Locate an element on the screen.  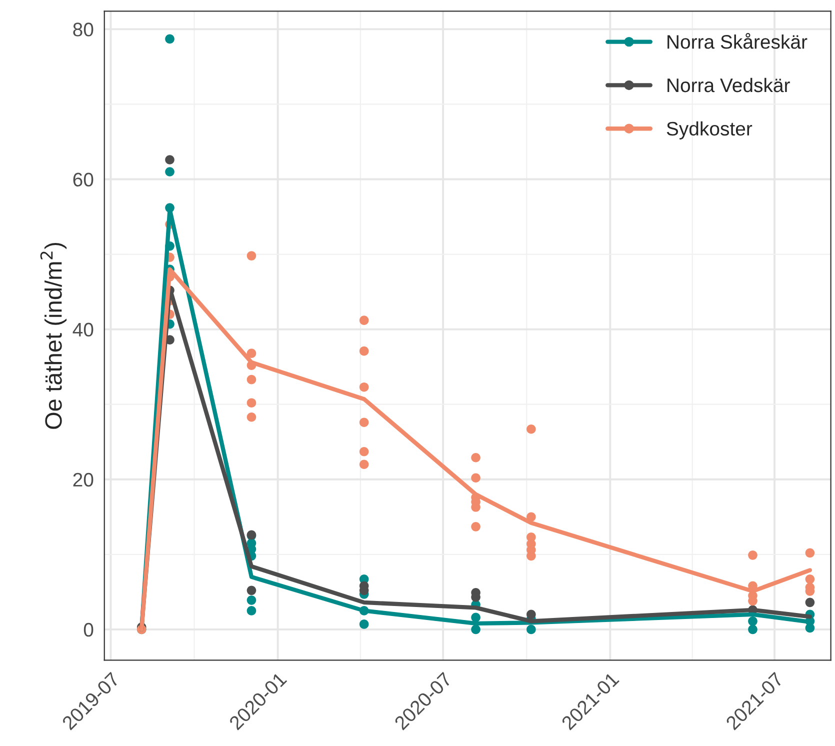
y-axis-title: Oe täthet (ind/m$^{2}$) is located at coordinates (53, 335).